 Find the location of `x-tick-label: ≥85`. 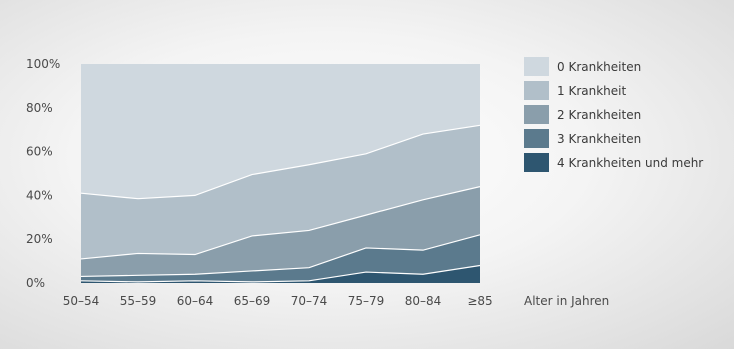

x-tick-label: ≥85 is located at coordinates (479, 301).